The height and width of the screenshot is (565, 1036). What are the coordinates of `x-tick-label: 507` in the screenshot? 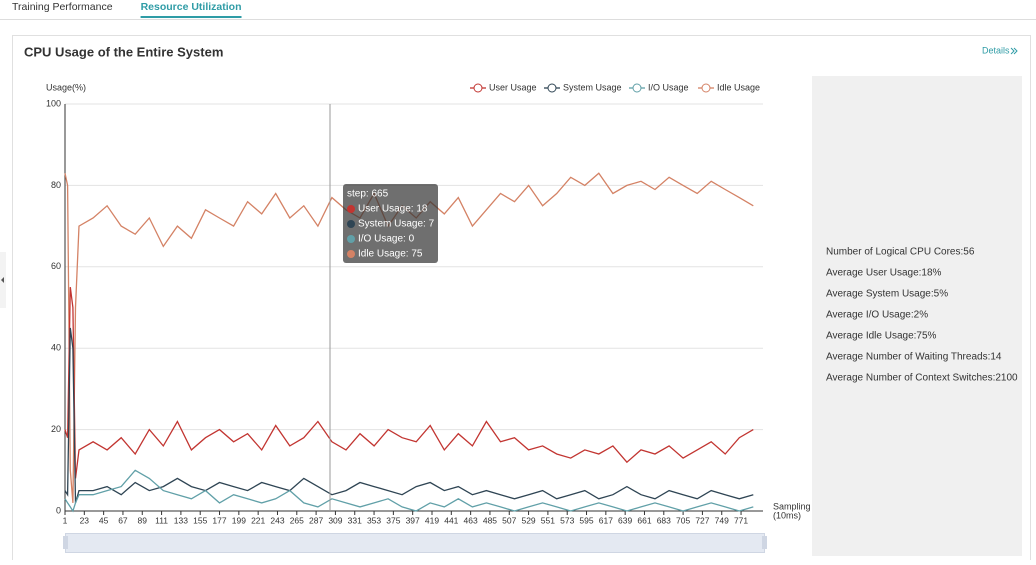 It's located at (509, 520).